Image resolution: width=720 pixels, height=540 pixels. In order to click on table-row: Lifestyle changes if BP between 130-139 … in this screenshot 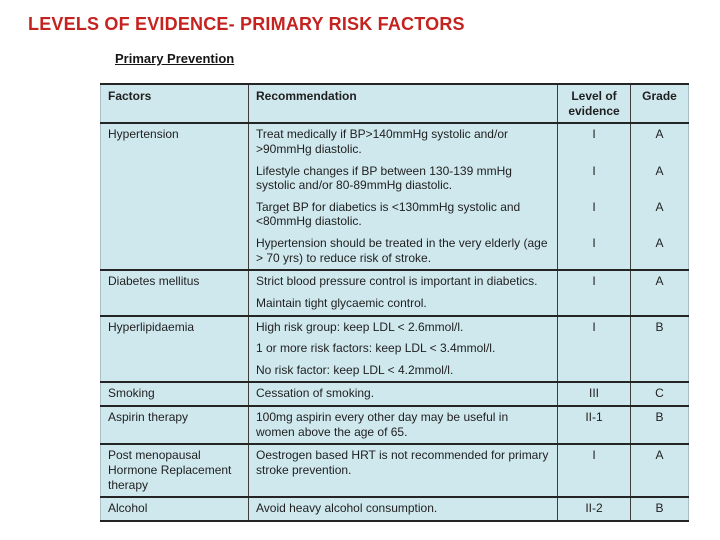, I will do `click(395, 178)`.